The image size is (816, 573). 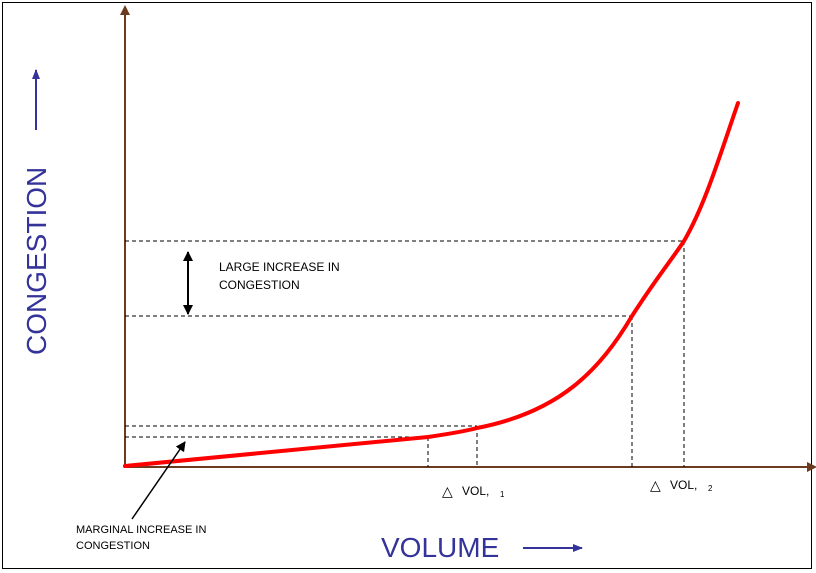 What do you see at coordinates (502, 494) in the screenshot?
I see `vol1-subscript: 1` at bounding box center [502, 494].